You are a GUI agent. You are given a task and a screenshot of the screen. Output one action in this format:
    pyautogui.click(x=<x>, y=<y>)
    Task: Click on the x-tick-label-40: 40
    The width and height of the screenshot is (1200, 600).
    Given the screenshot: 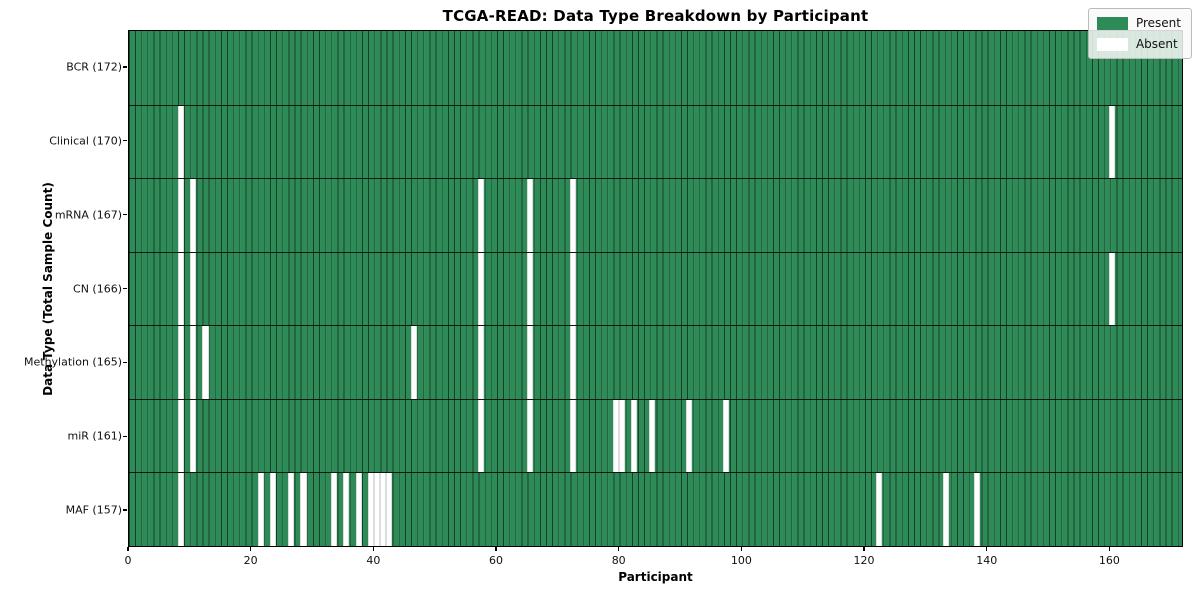 What is the action you would take?
    pyautogui.click(x=373, y=560)
    